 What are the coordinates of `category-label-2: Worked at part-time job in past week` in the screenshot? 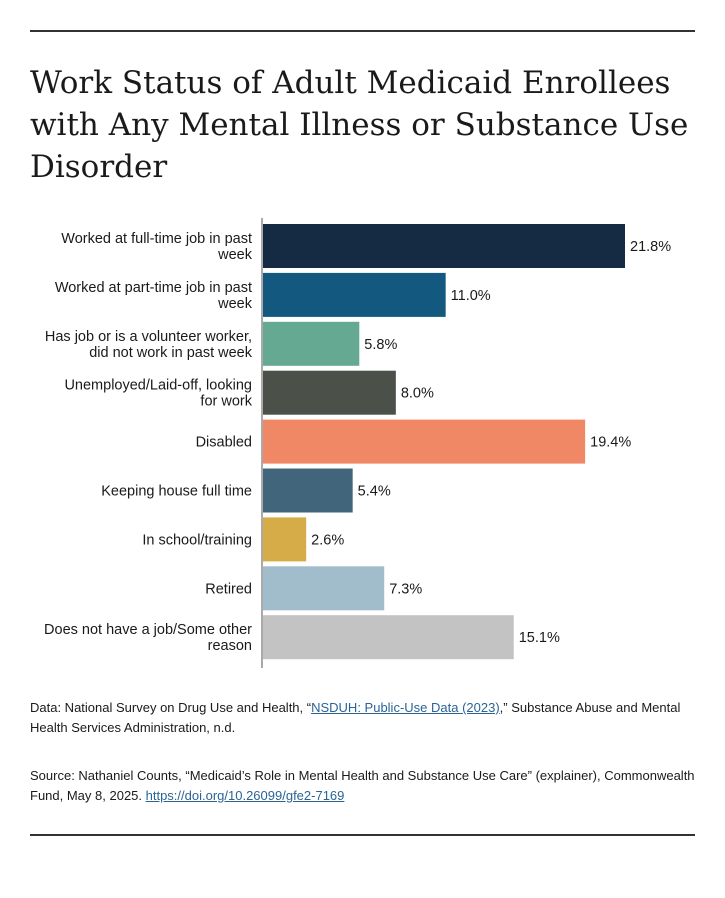 It's located at (154, 296).